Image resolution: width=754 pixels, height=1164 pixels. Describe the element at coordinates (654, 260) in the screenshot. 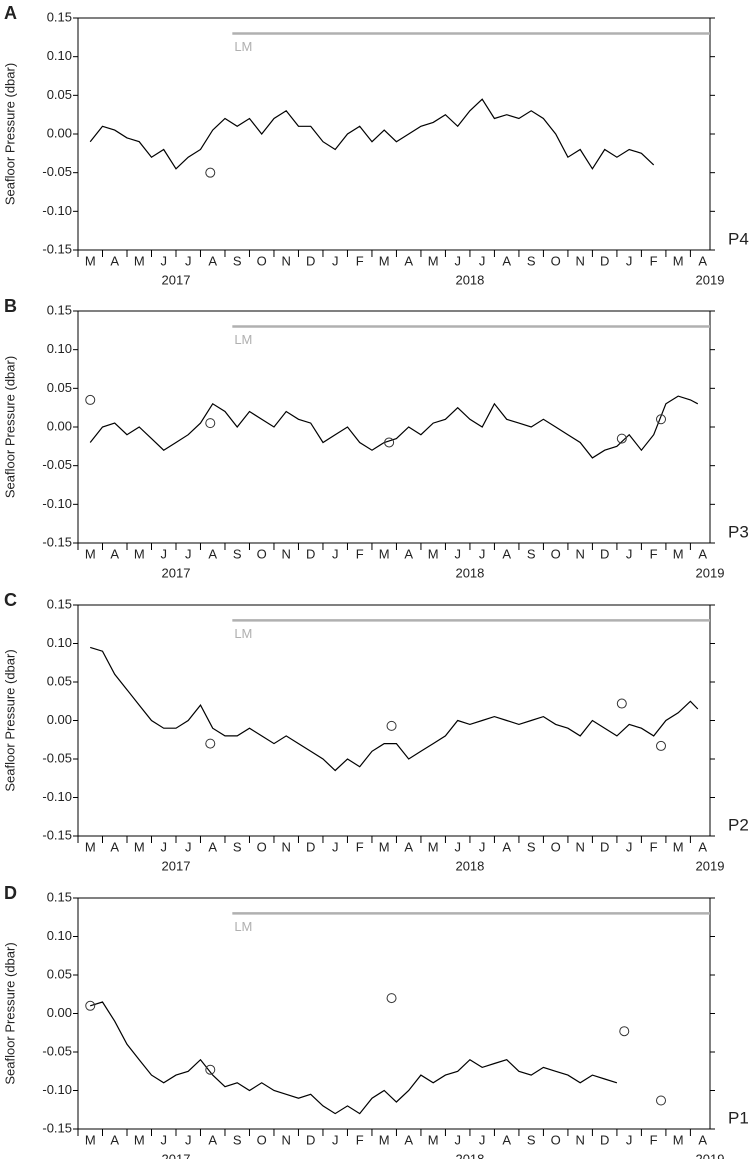

I see `x-tick-label: F` at that location.